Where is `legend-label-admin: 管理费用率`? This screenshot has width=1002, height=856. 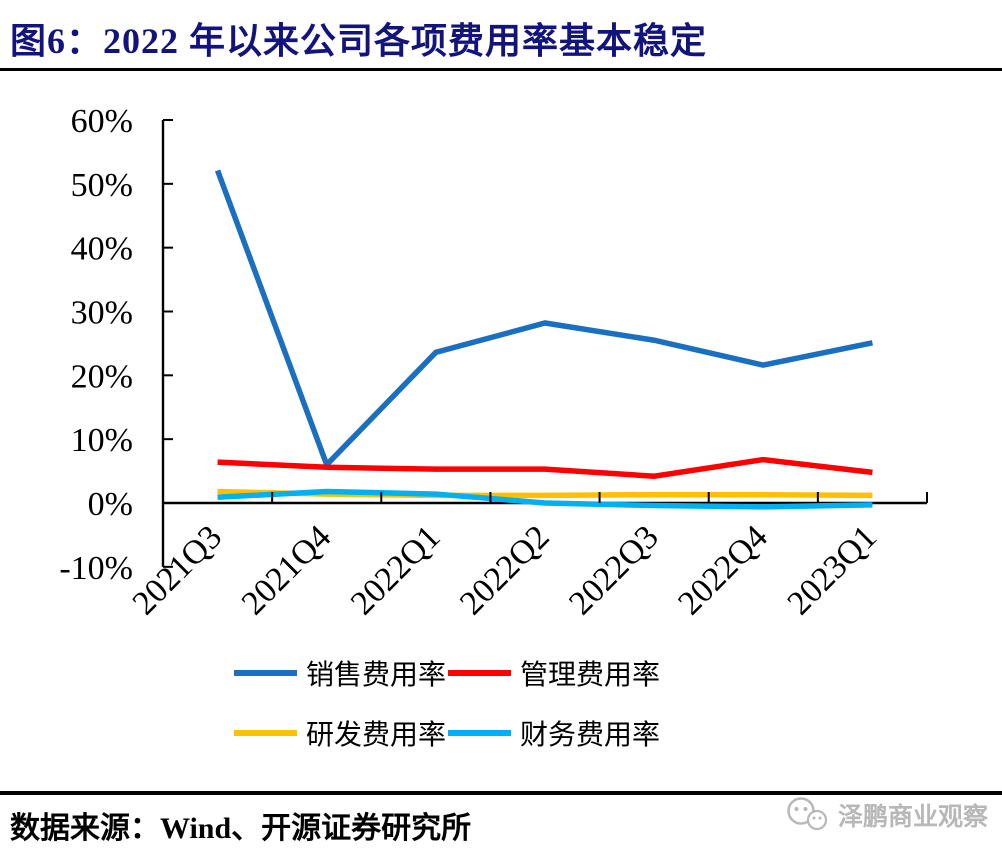 legend-label-admin: 管理费用率 is located at coordinates (590, 675).